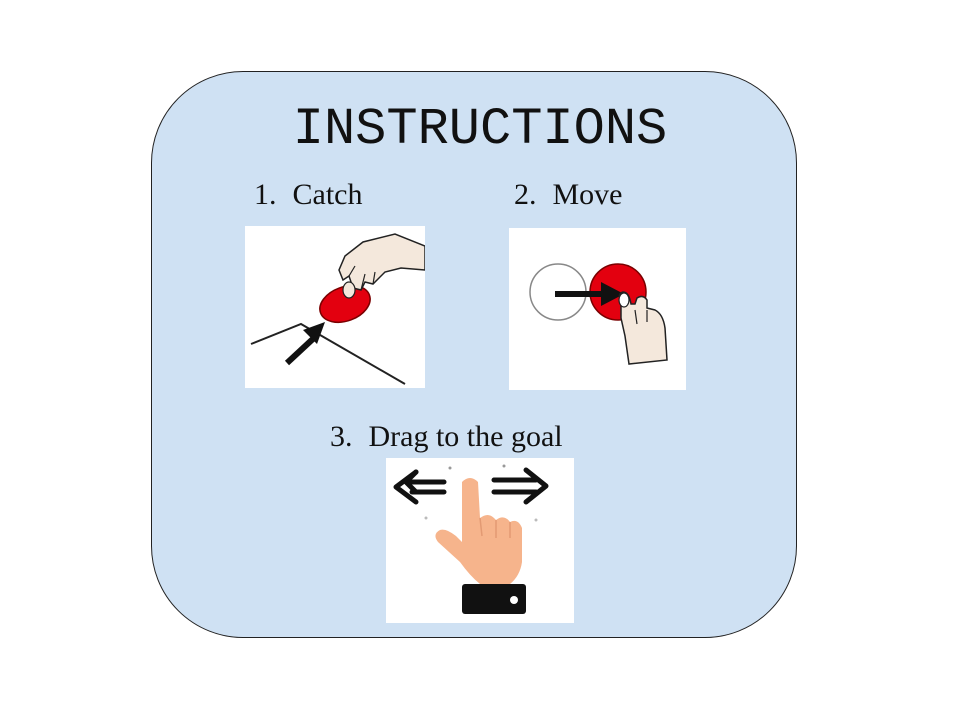  I want to click on step-1-caption: 1. Catch, so click(308, 195).